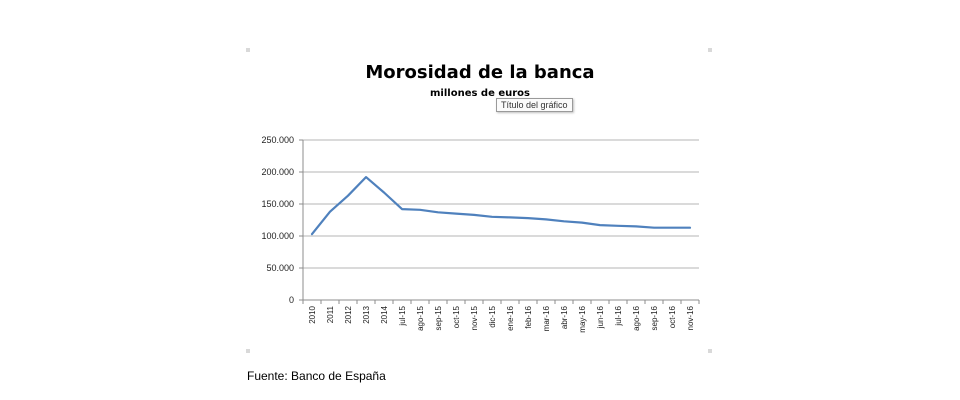 This screenshot has height=400, width=960. I want to click on x-tick-label: may-16, so click(582, 318).